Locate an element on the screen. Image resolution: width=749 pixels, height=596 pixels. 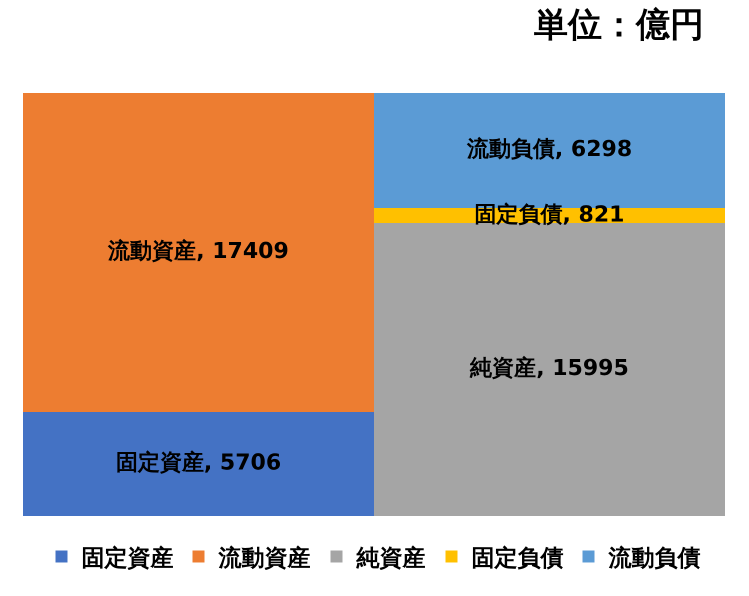
legend-label: 固定資産 is located at coordinates (128, 558).